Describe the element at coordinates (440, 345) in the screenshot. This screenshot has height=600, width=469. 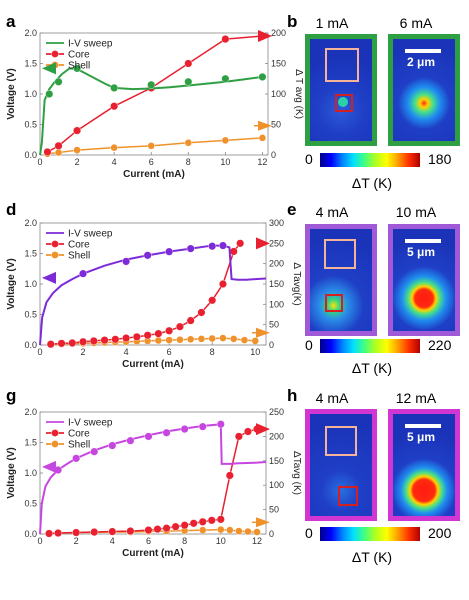
I see `colorbar-e-max: 220` at that location.